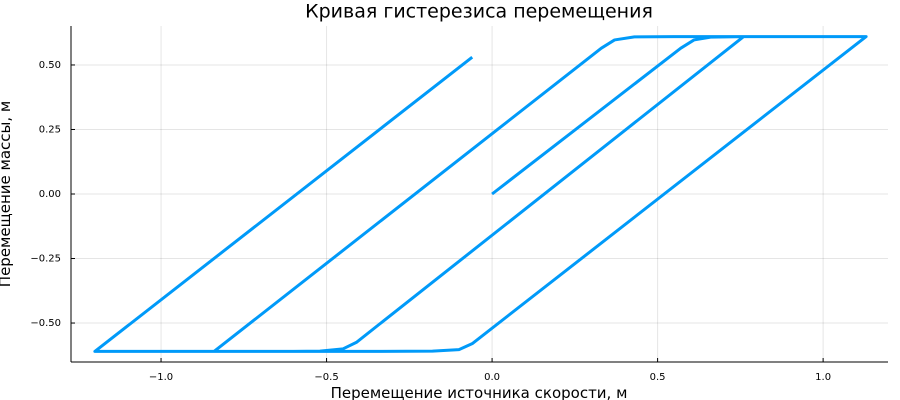  What do you see at coordinates (161, 377) in the screenshot?
I see `x-tick-label: −1.0` at bounding box center [161, 377].